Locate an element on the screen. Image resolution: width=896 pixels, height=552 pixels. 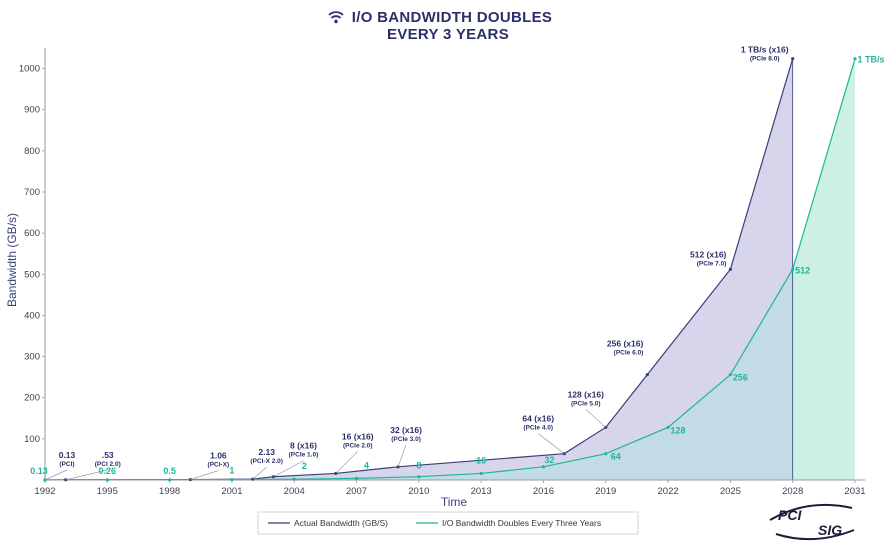
y-tick-label: 200 is located at coordinates (32, 398).